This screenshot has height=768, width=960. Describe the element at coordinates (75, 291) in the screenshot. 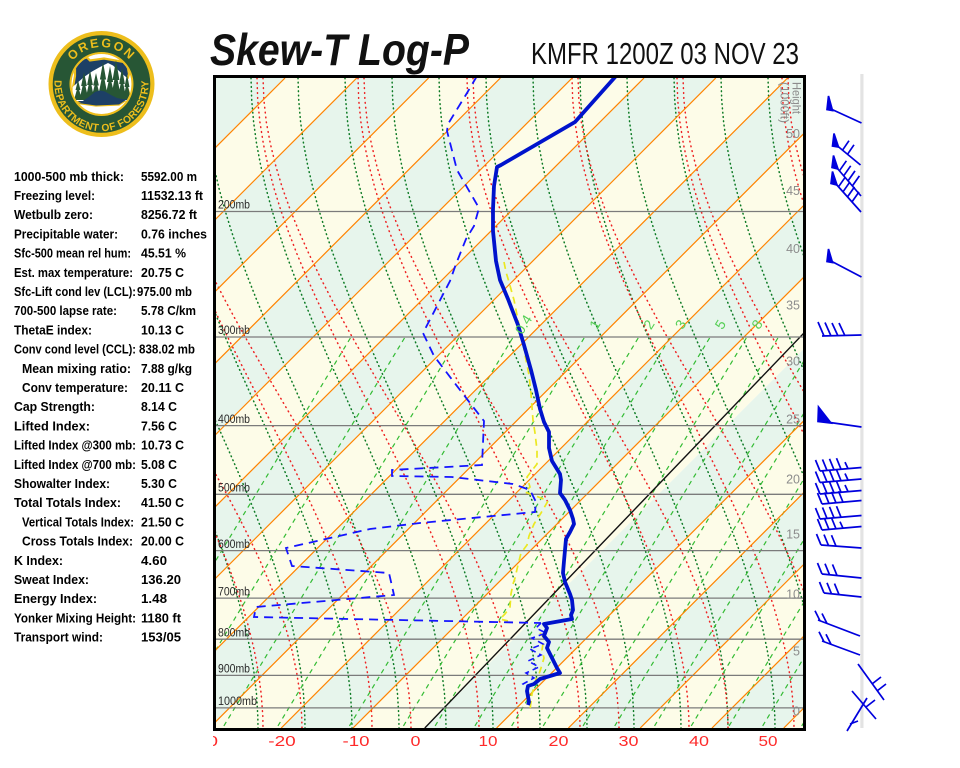

I see `svg-text: Sfc-Lift cond lev (LCL):` at that location.